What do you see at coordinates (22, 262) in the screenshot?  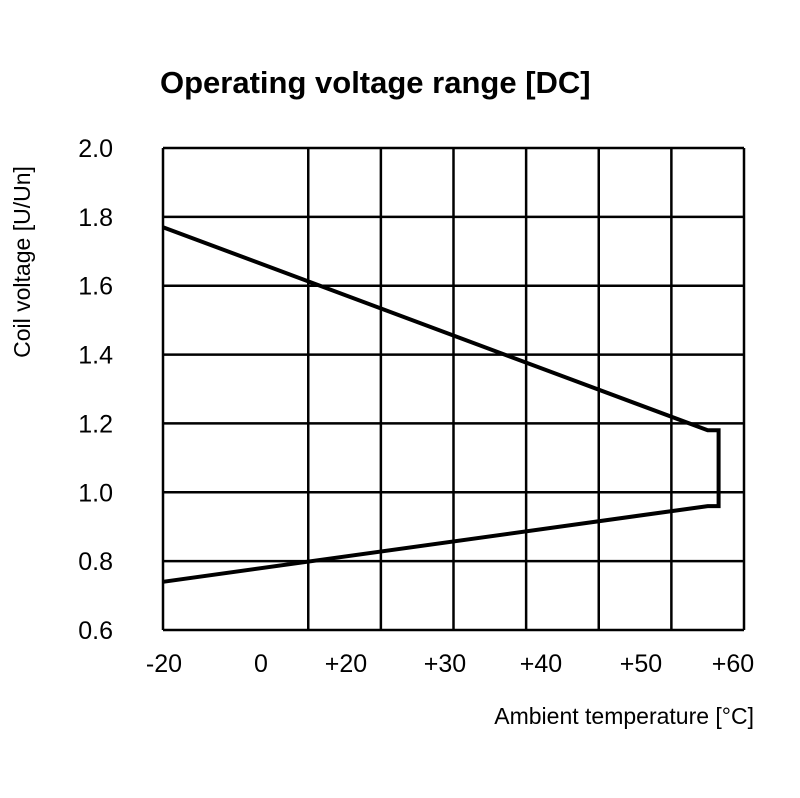 I see `y-axis-label: Coil voltage [U/Un]` at bounding box center [22, 262].